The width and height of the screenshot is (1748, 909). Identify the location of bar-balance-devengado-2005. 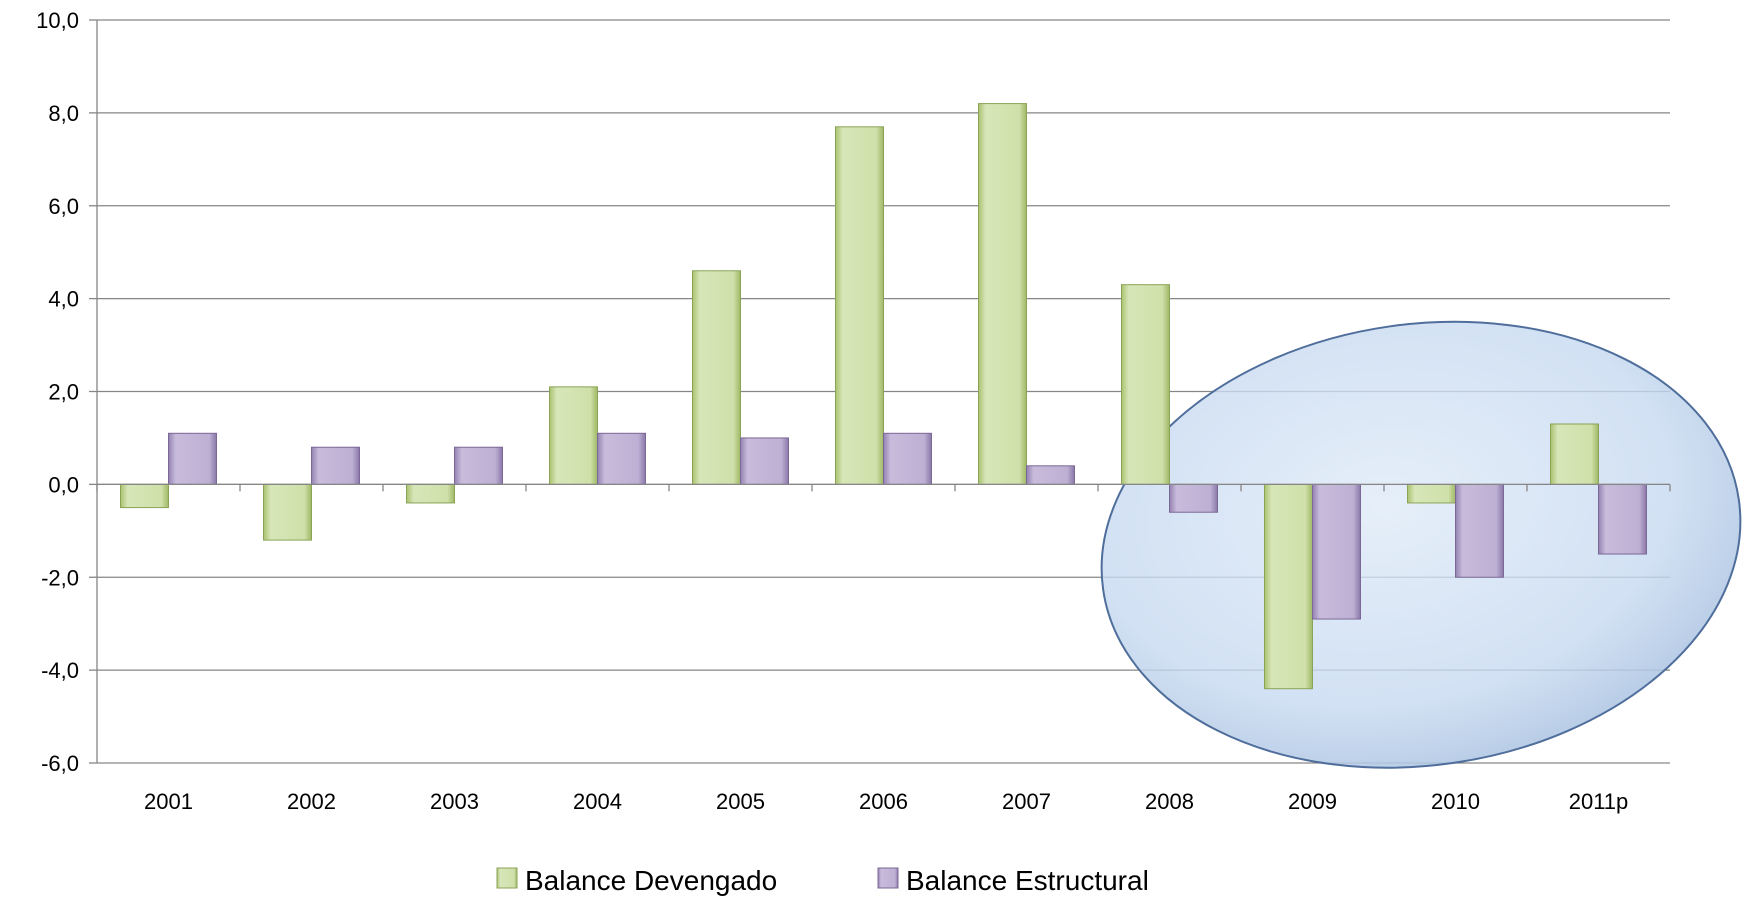
(716, 377).